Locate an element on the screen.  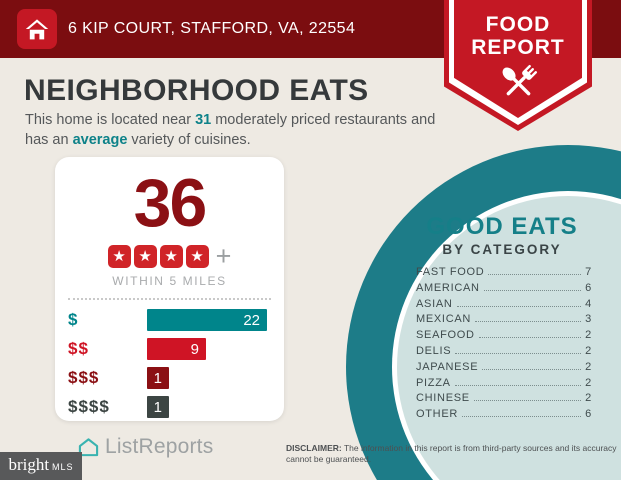
intro-line2-pre: has an is located at coordinates (49, 140).